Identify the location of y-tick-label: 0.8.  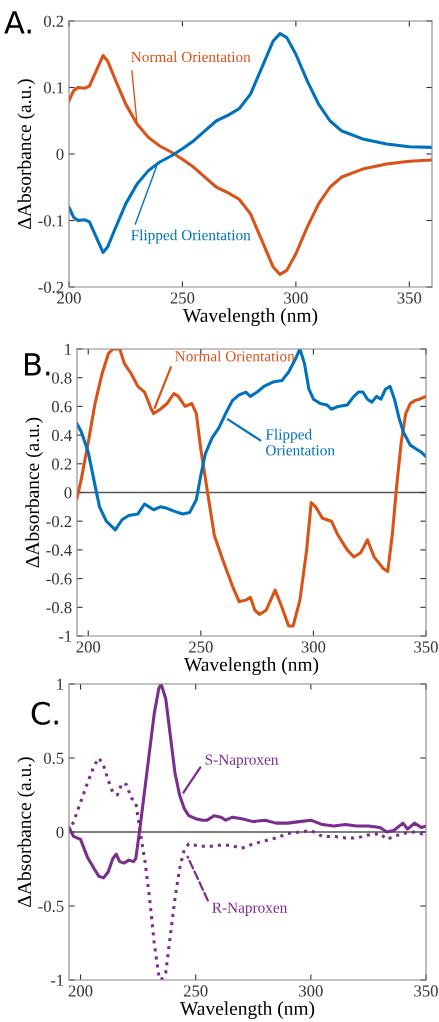
(61, 378).